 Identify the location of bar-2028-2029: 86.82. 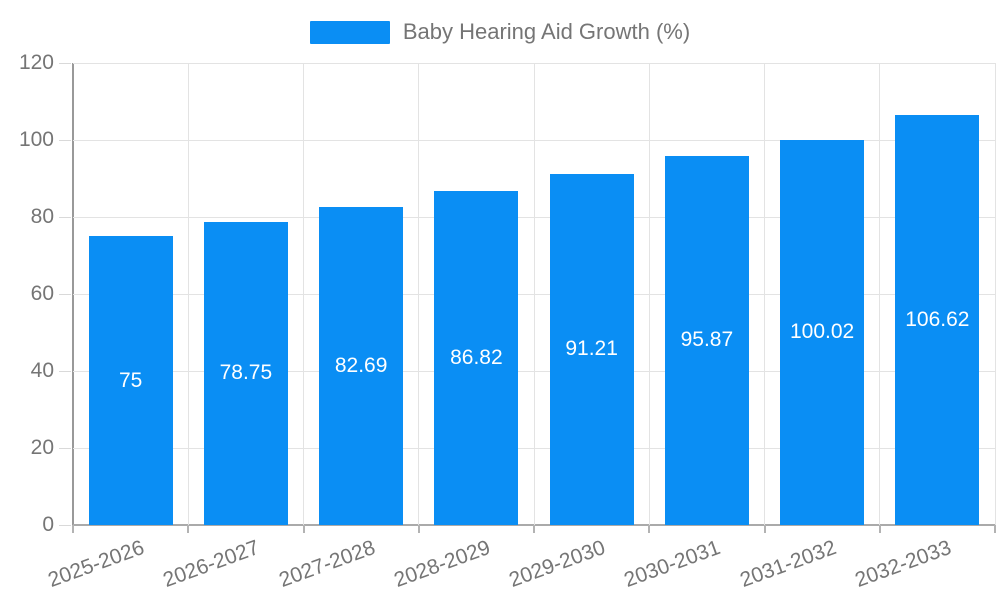
(476, 357).